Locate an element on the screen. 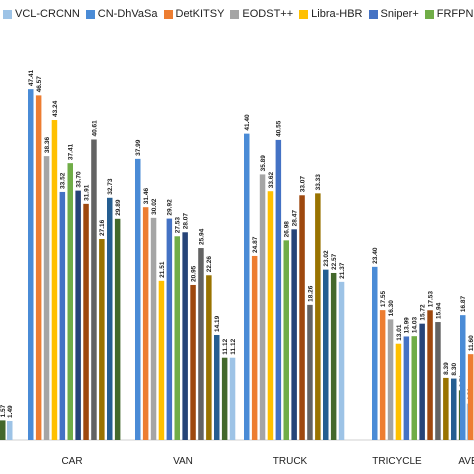 This screenshot has width=474, height=474. data-label: 15.72 is located at coordinates (422, 312).